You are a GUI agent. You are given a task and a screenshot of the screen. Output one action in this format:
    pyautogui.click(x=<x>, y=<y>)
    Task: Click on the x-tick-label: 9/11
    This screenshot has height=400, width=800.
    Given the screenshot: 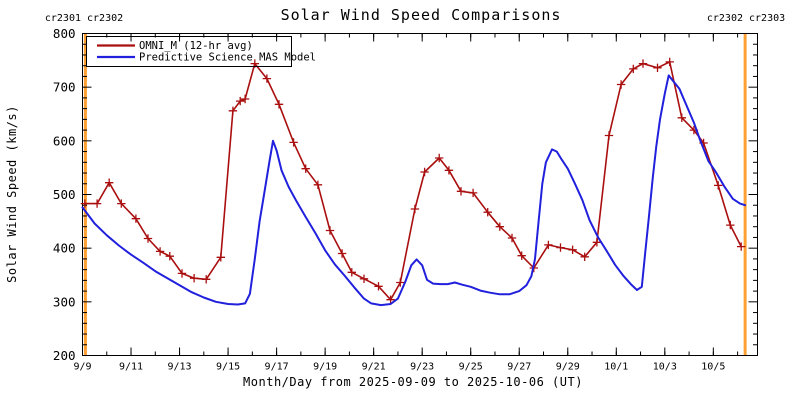 What is the action you would take?
    pyautogui.click(x=131, y=367)
    